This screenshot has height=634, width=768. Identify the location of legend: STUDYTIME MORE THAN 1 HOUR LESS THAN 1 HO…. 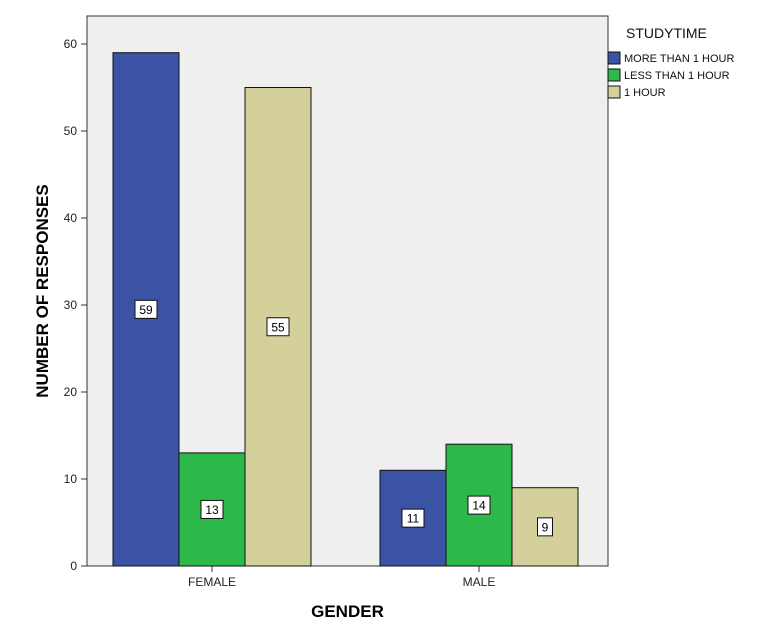
(670, 62).